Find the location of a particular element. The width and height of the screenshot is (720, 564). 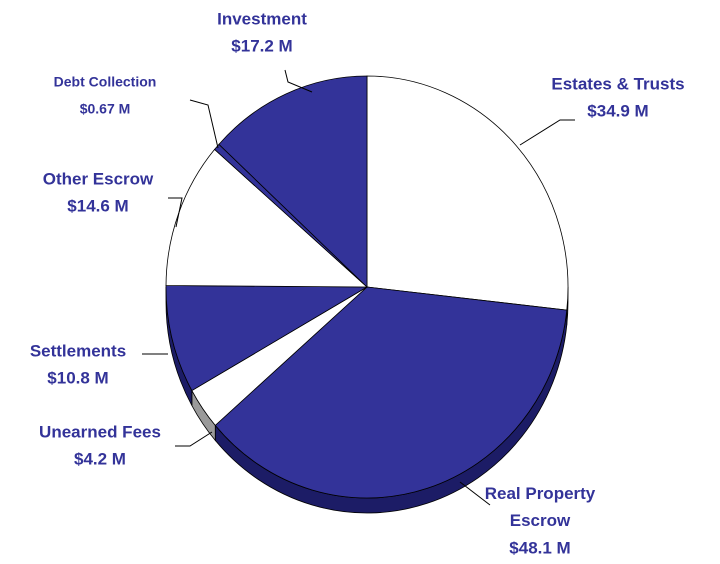

value-label: $14.6 M is located at coordinates (97, 205).